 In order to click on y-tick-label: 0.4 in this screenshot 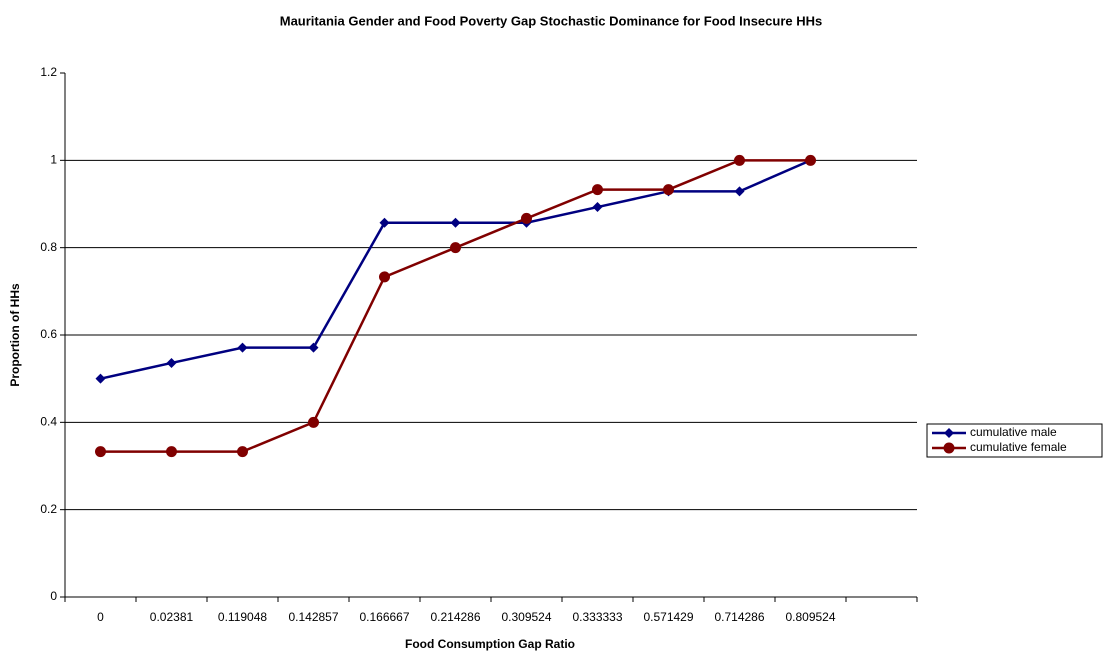, I will do `click(48, 422)`.